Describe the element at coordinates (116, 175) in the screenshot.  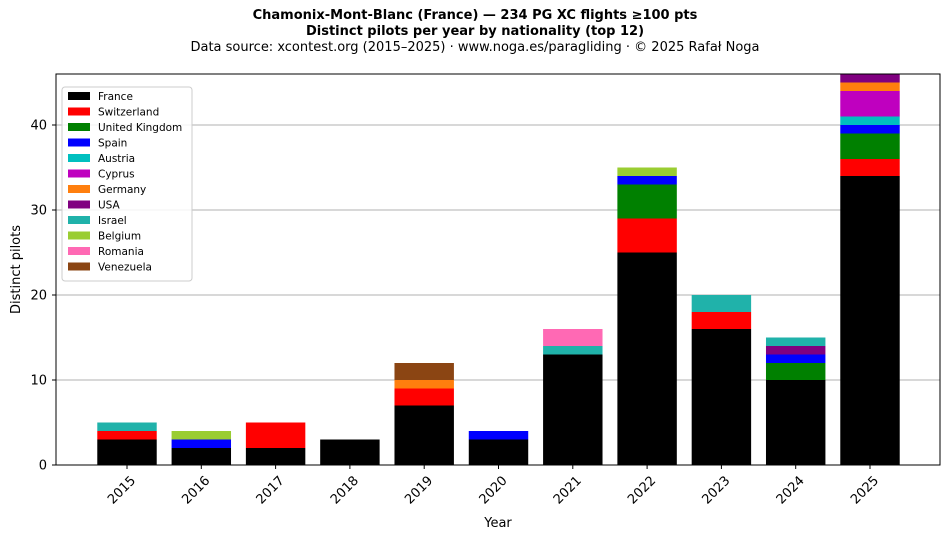
I see `legend-label: Cyprus` at that location.